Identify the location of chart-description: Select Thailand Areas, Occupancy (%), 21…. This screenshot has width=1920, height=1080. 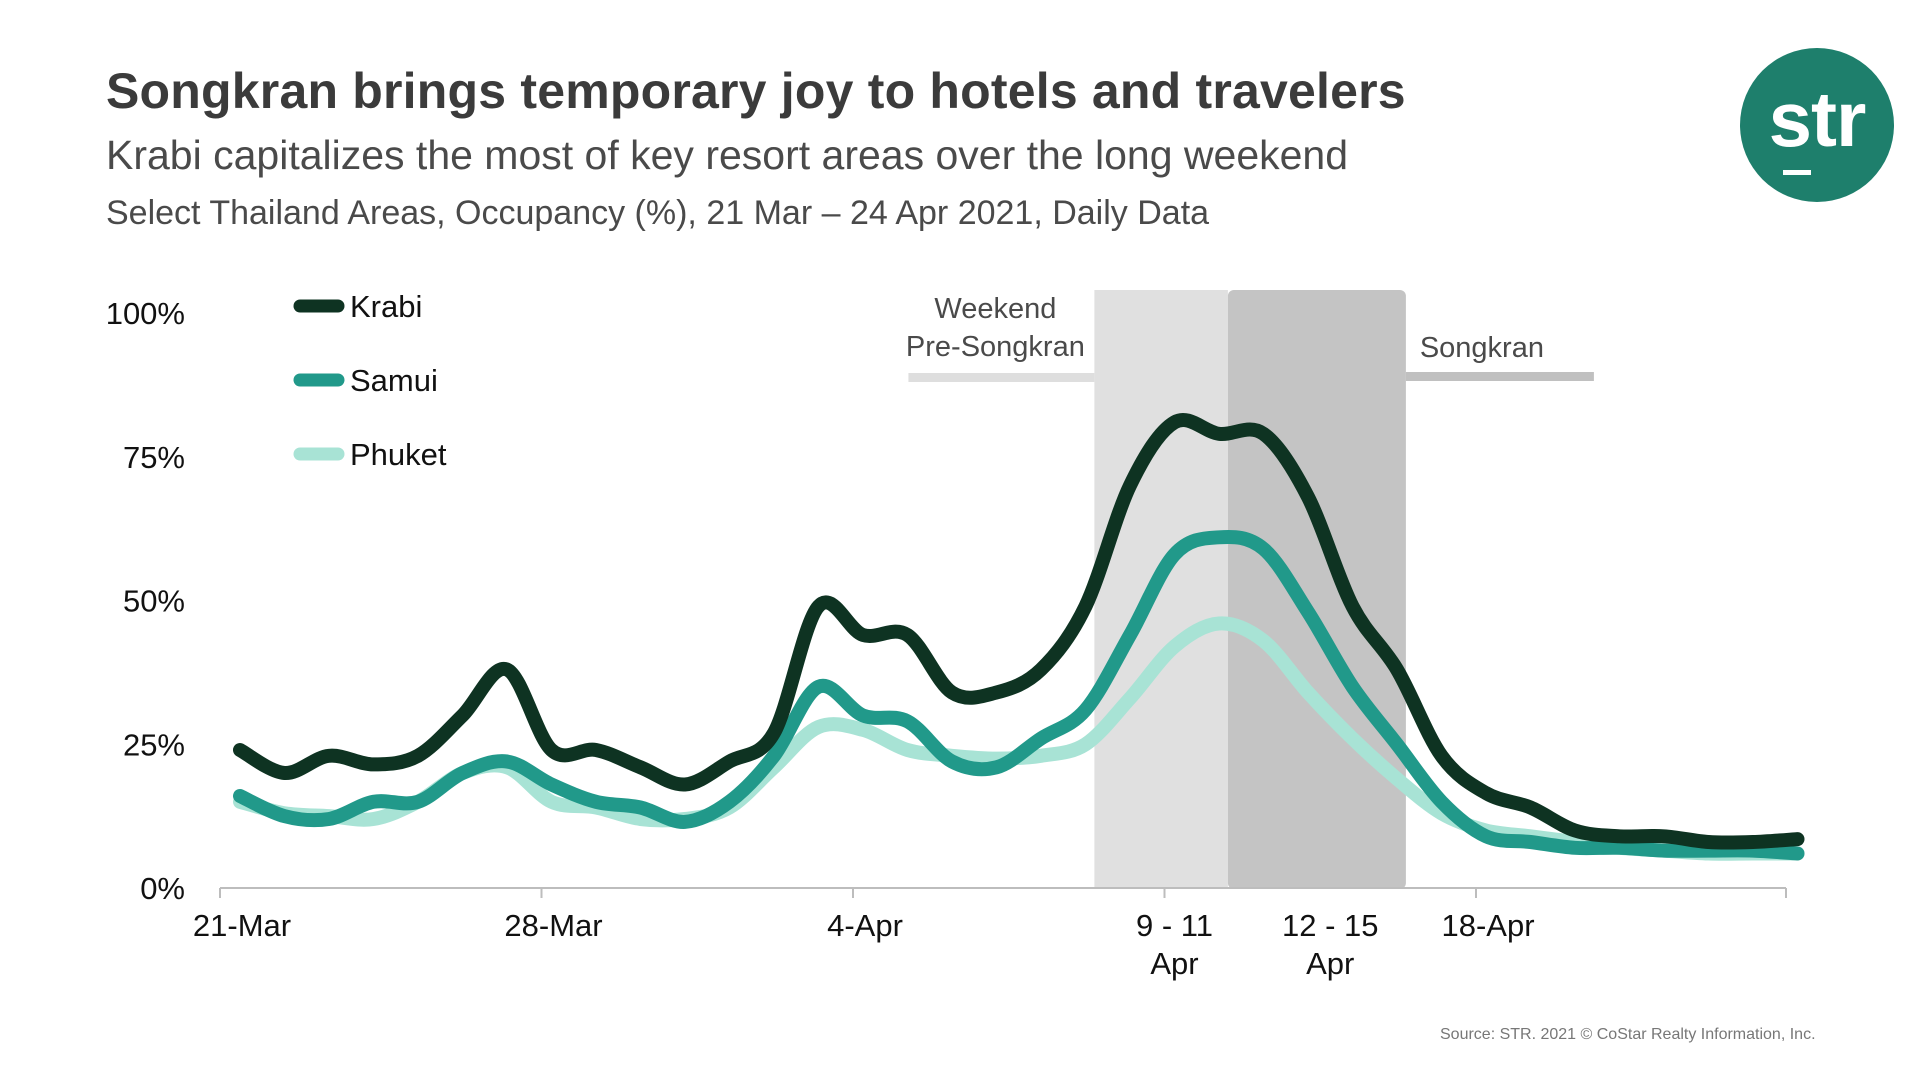
(658, 213).